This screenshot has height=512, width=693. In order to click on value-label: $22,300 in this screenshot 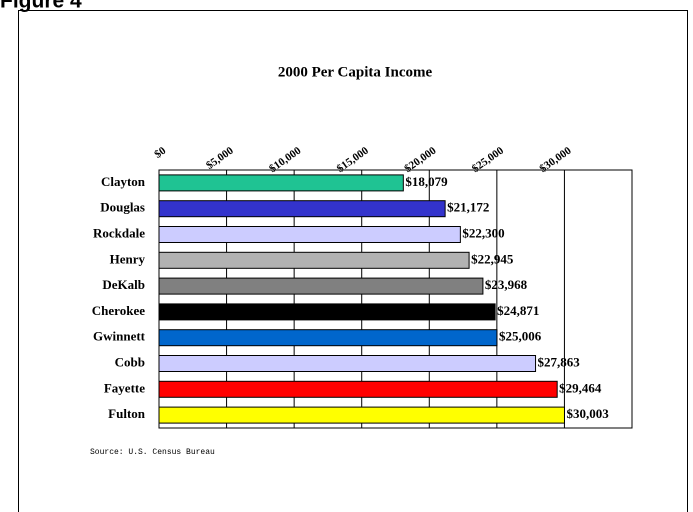, I will do `click(483, 232)`.